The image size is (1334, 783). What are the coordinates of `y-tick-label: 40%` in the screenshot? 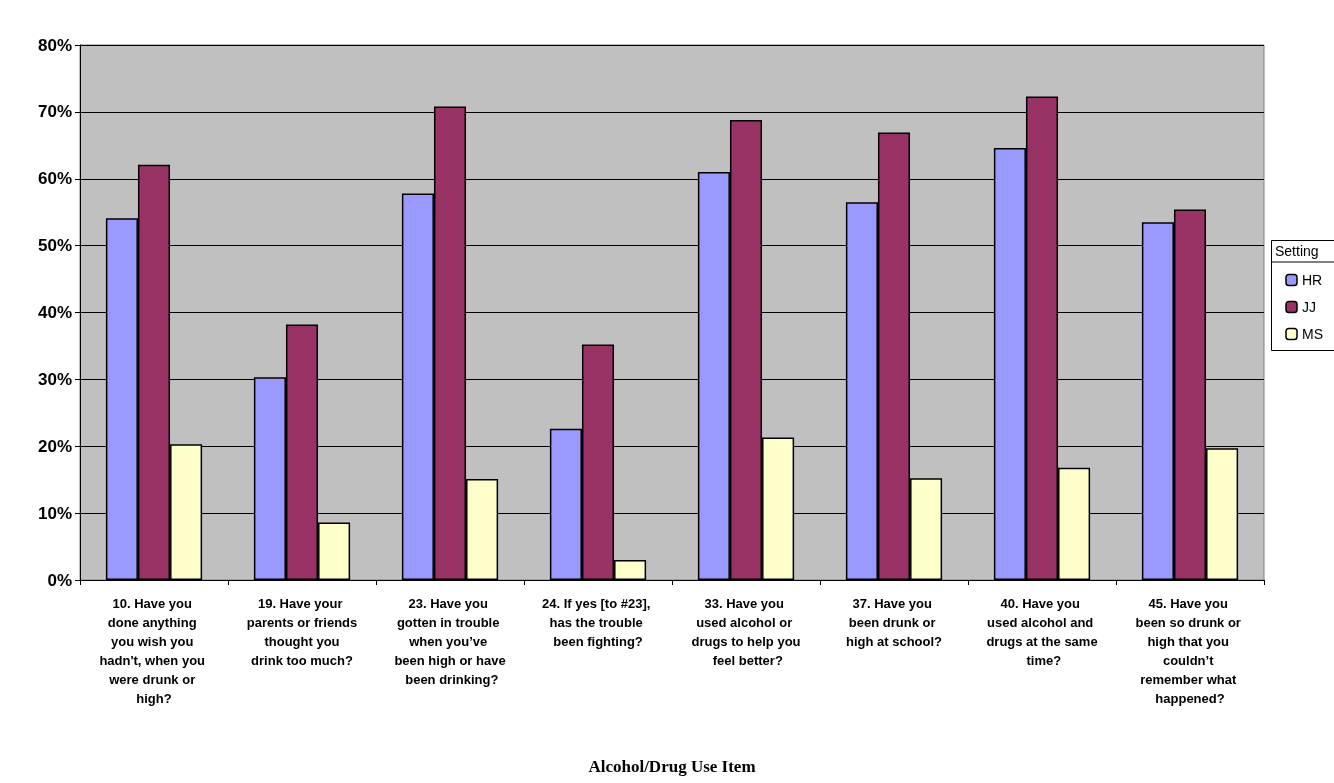 It's located at (54, 312).